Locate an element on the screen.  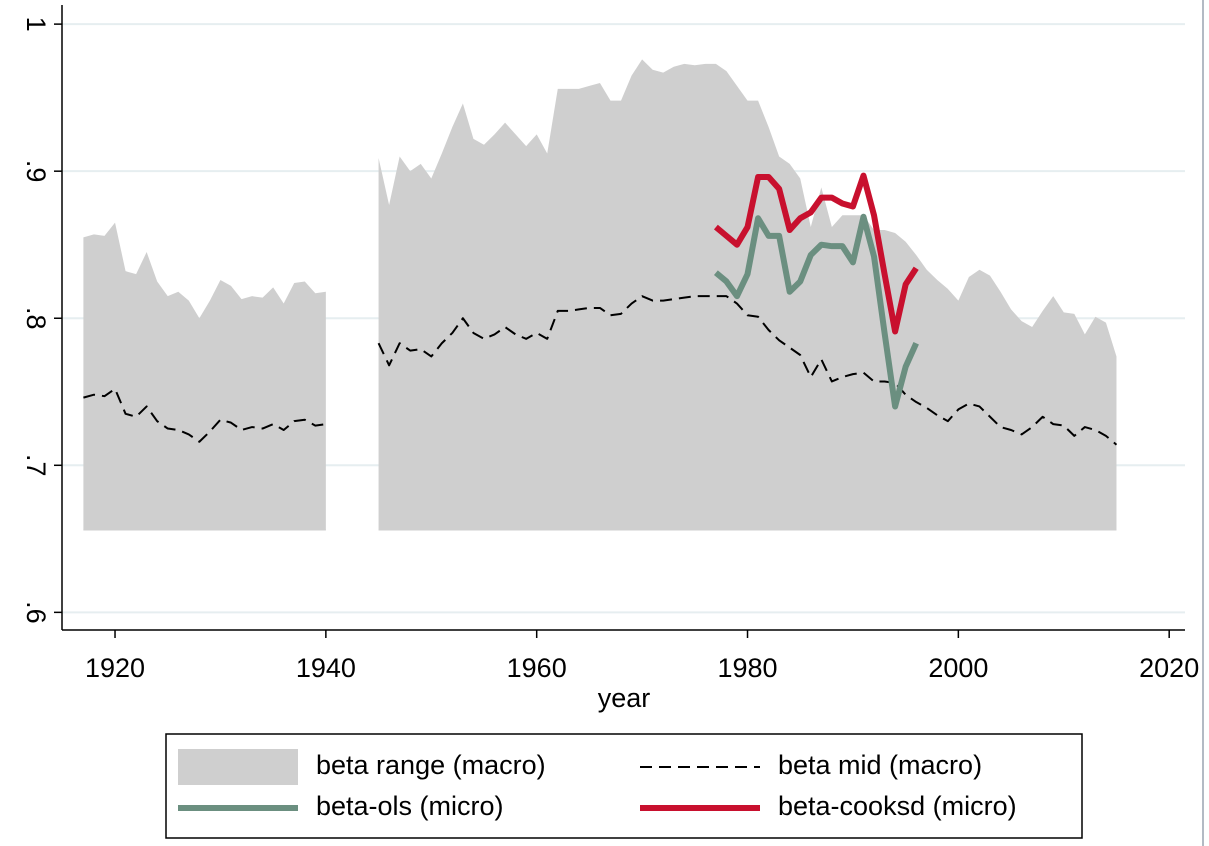
legend-label: beta mid (macro) is located at coordinates (880, 765).